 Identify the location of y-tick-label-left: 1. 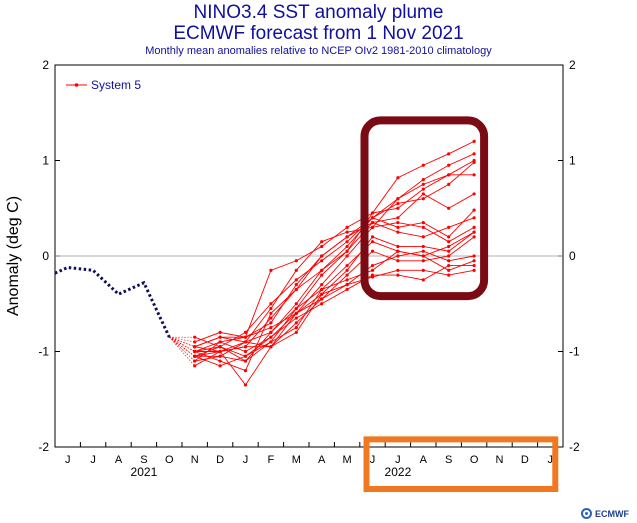
(45, 161).